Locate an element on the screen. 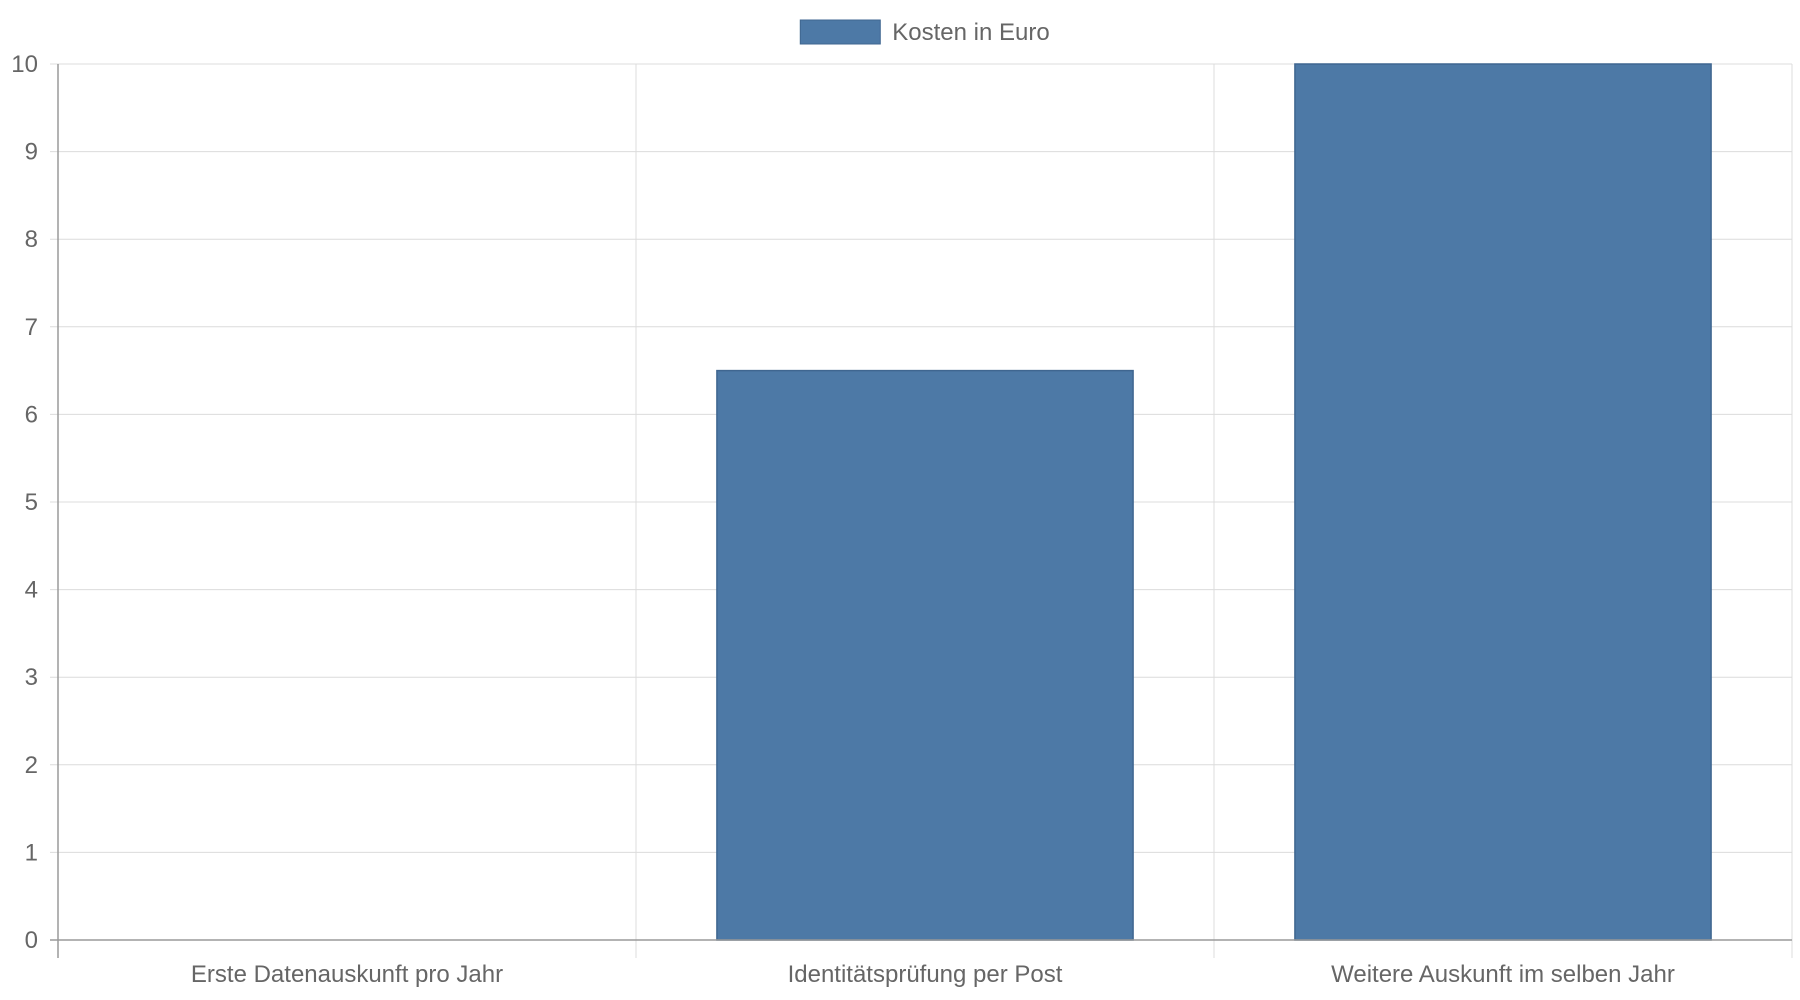 The image size is (1800, 1000). y-tick-label: 9 is located at coordinates (31, 152).